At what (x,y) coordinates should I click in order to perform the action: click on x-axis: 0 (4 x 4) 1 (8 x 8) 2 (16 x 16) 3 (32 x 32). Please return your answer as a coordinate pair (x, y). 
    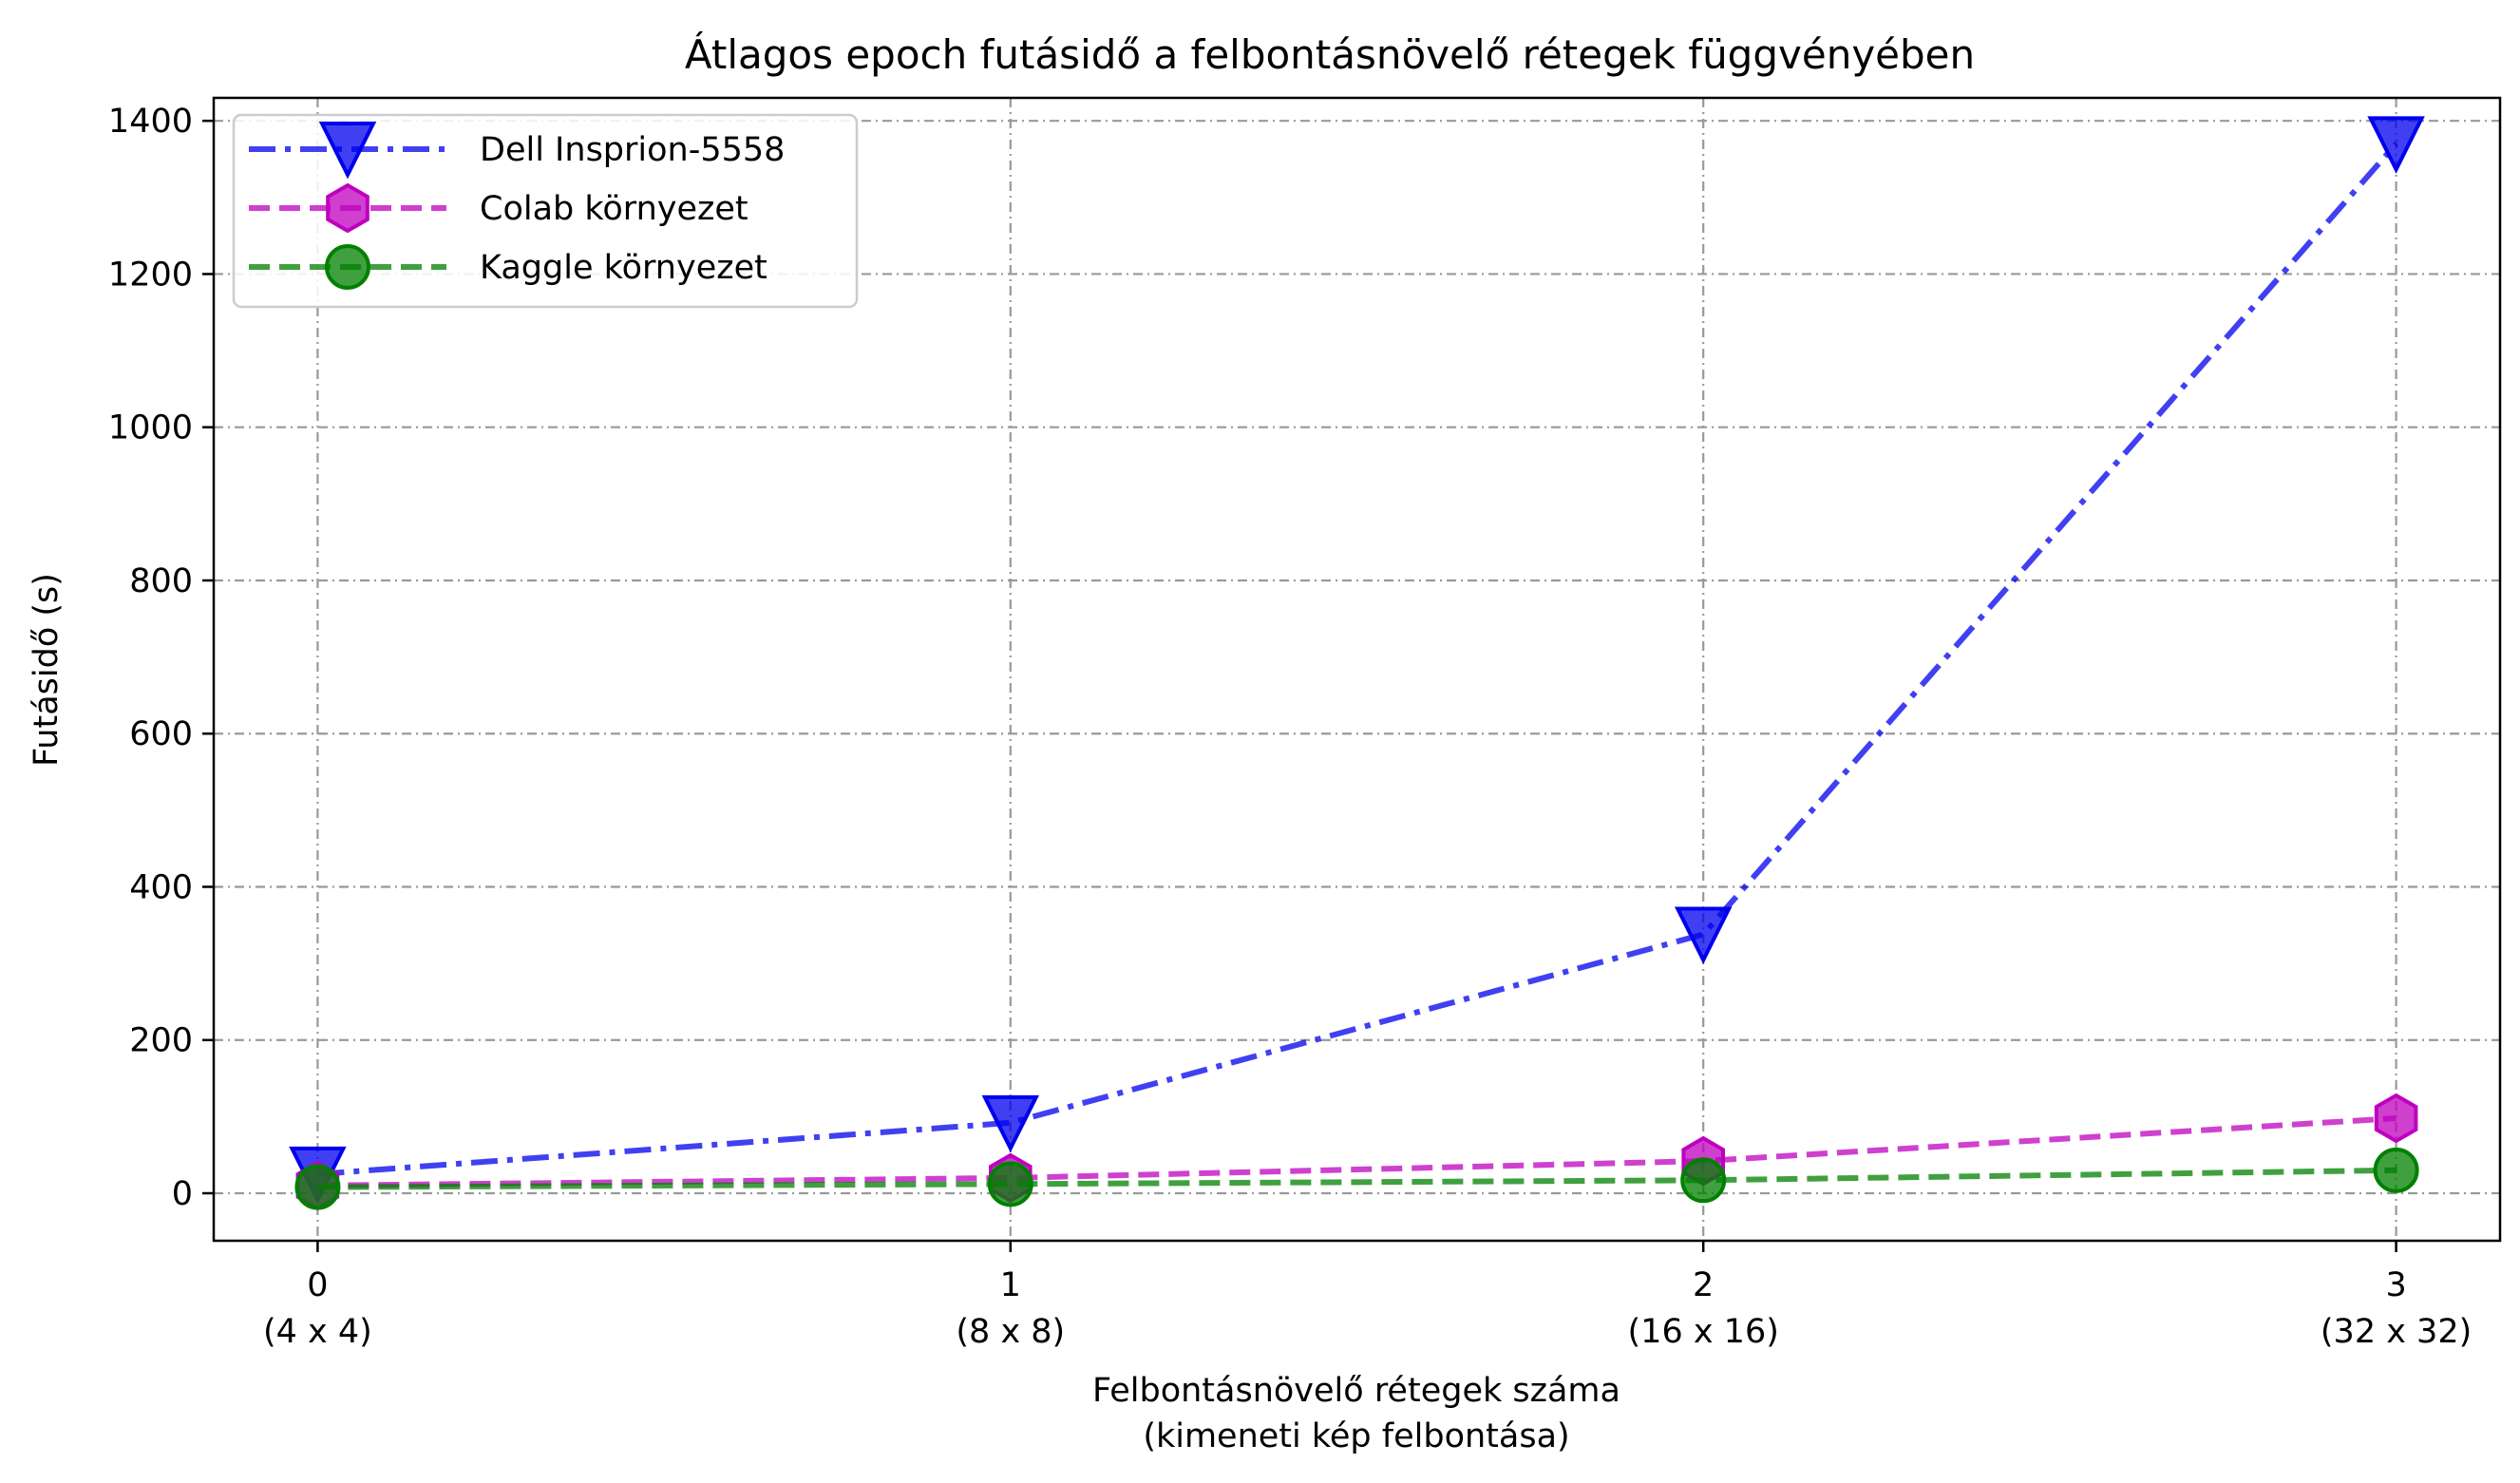
    Looking at the image, I should click on (1367, 1296).